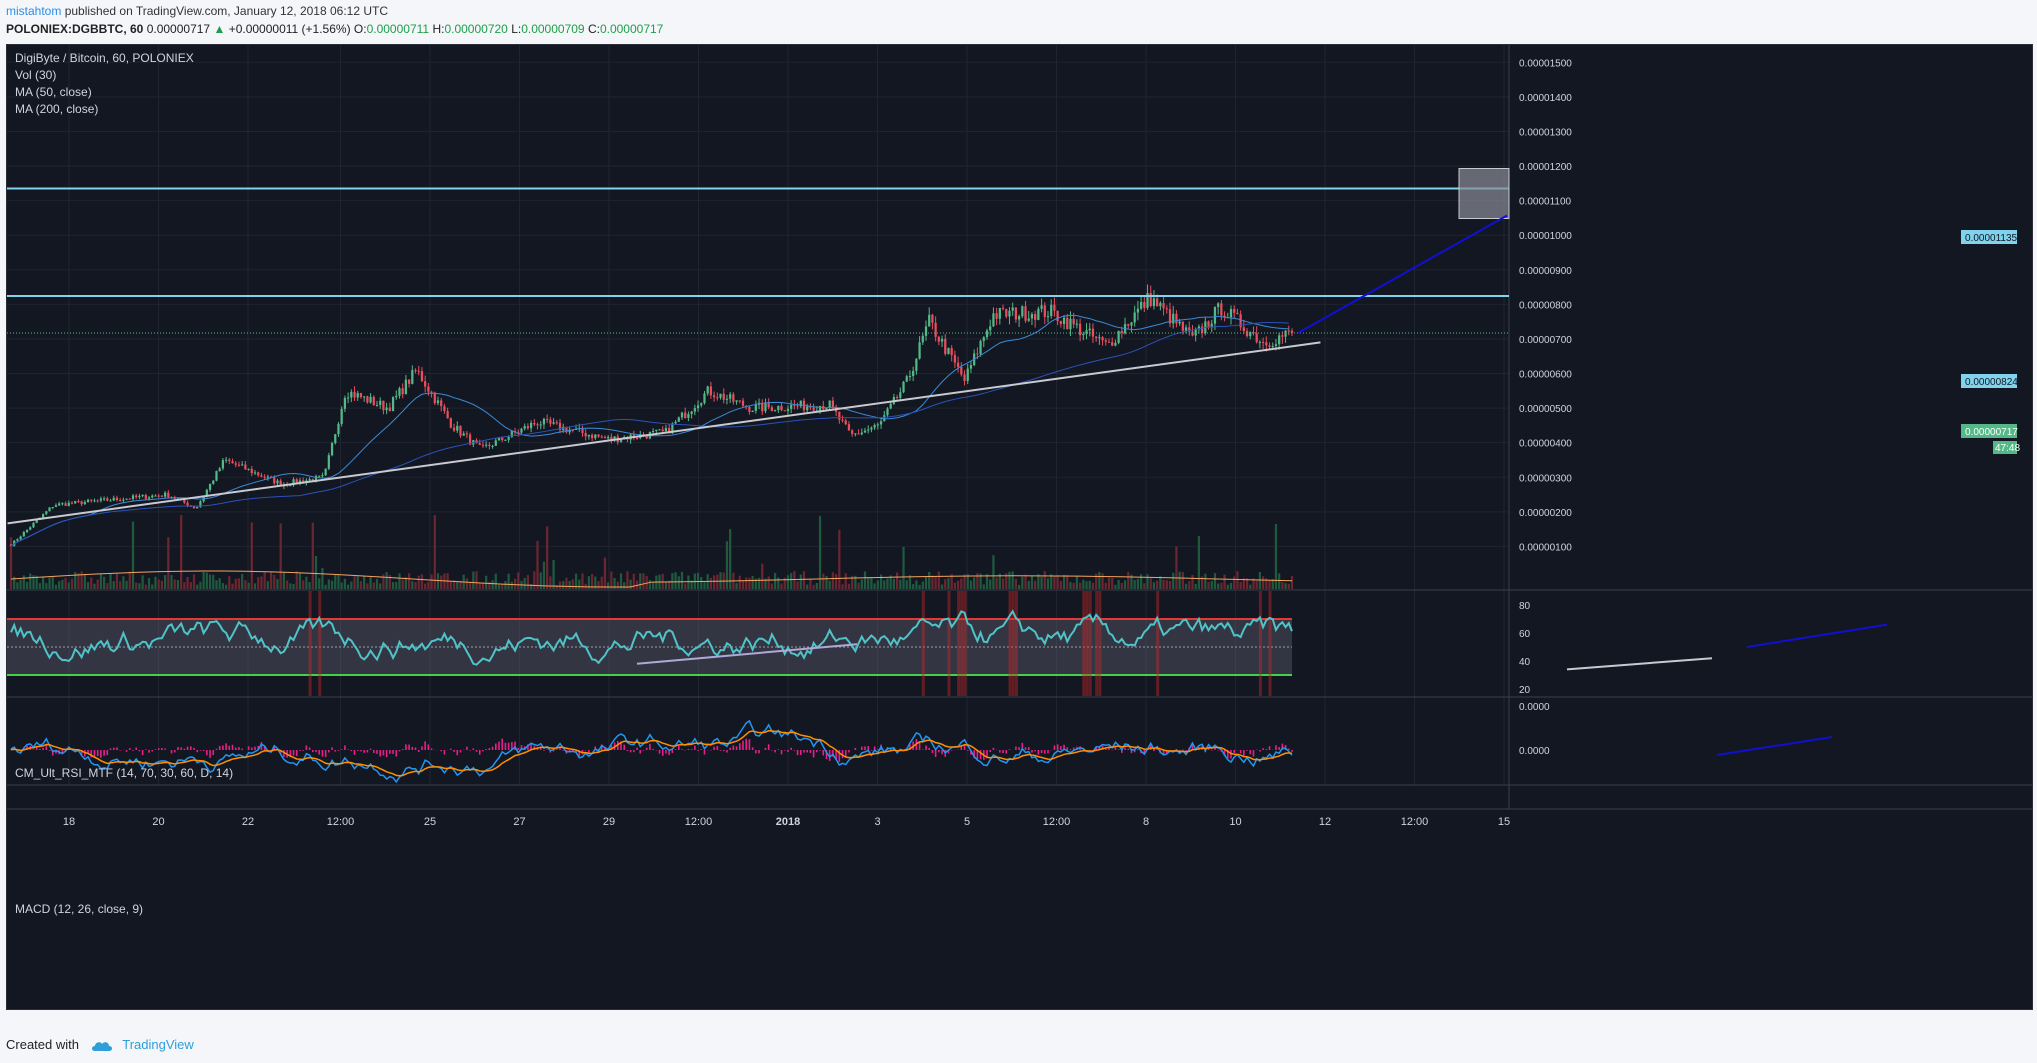 The width and height of the screenshot is (2037, 1063). What do you see at coordinates (158, 1044) in the screenshot?
I see `tradingview-link: TradingView` at bounding box center [158, 1044].